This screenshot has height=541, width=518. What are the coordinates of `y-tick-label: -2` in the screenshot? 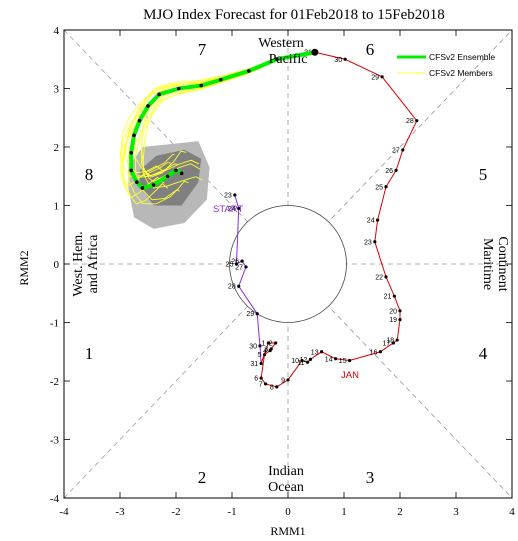 It's located at (54, 382).